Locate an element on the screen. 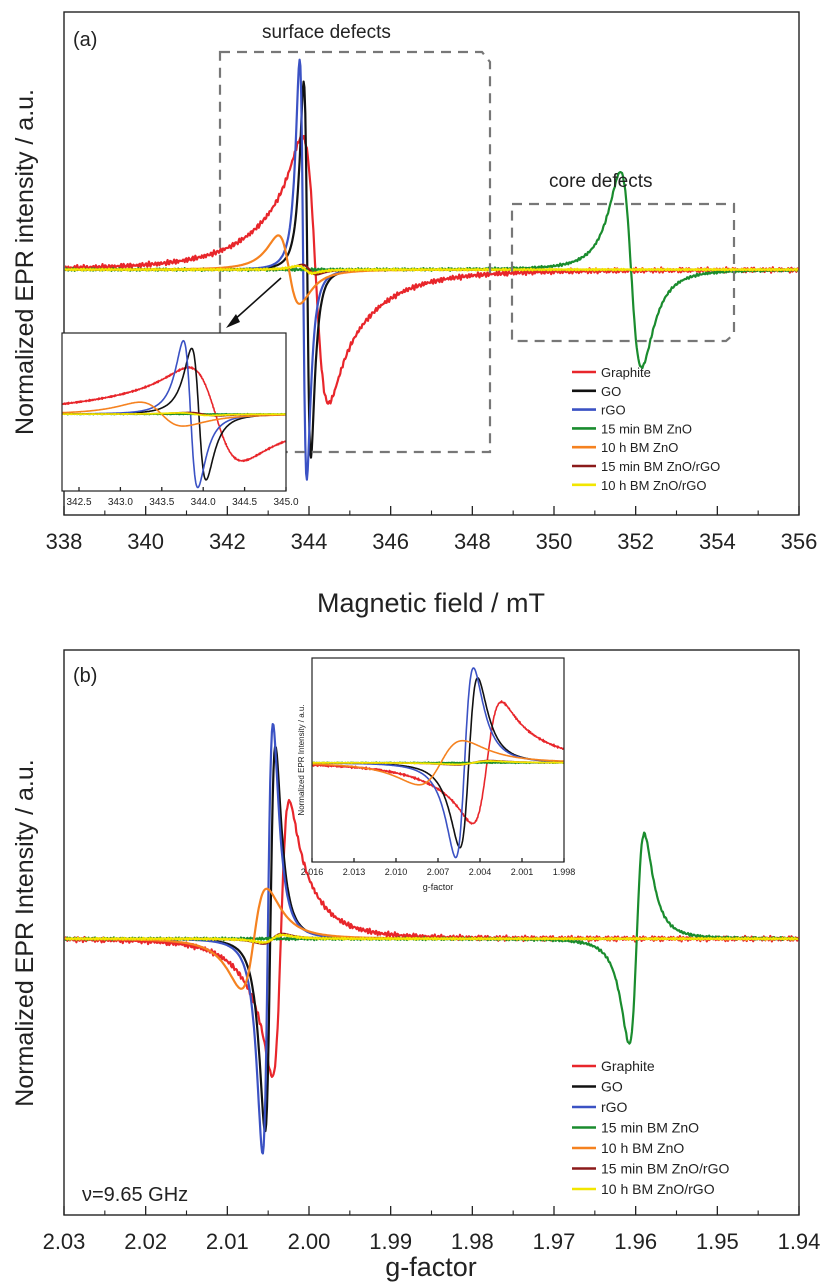  inset-arrow is located at coordinates (254, 302).